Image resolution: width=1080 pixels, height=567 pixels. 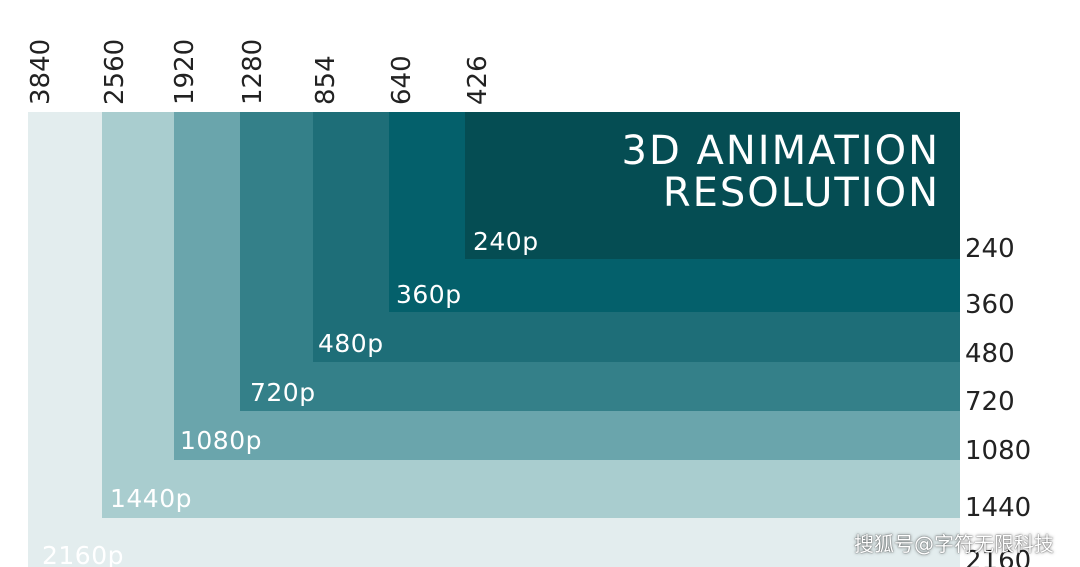 What do you see at coordinates (990, 402) in the screenshot?
I see `height-label-720: 720` at bounding box center [990, 402].